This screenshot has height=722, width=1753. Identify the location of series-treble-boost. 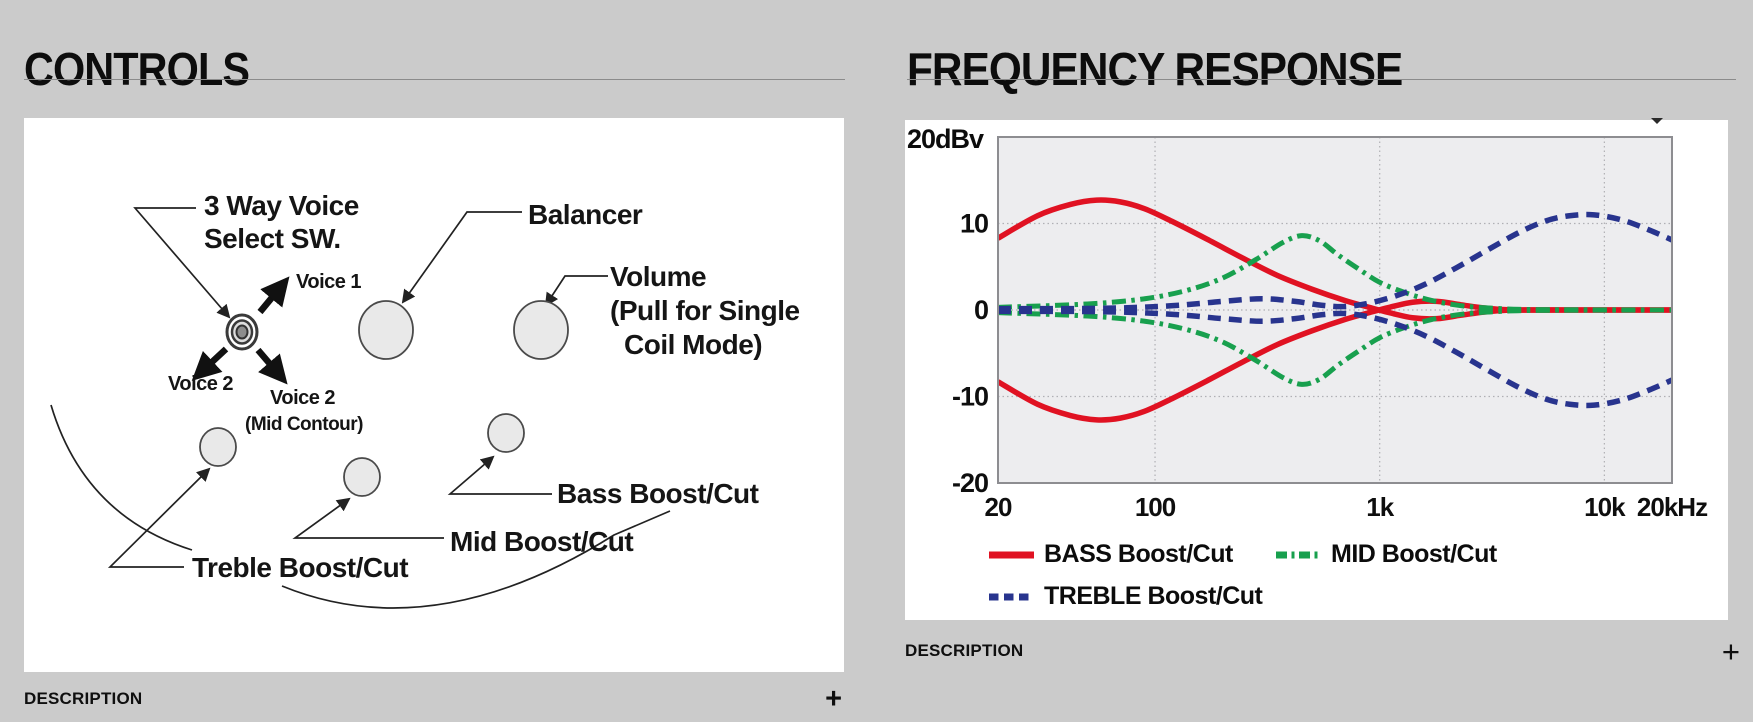
(1335, 261).